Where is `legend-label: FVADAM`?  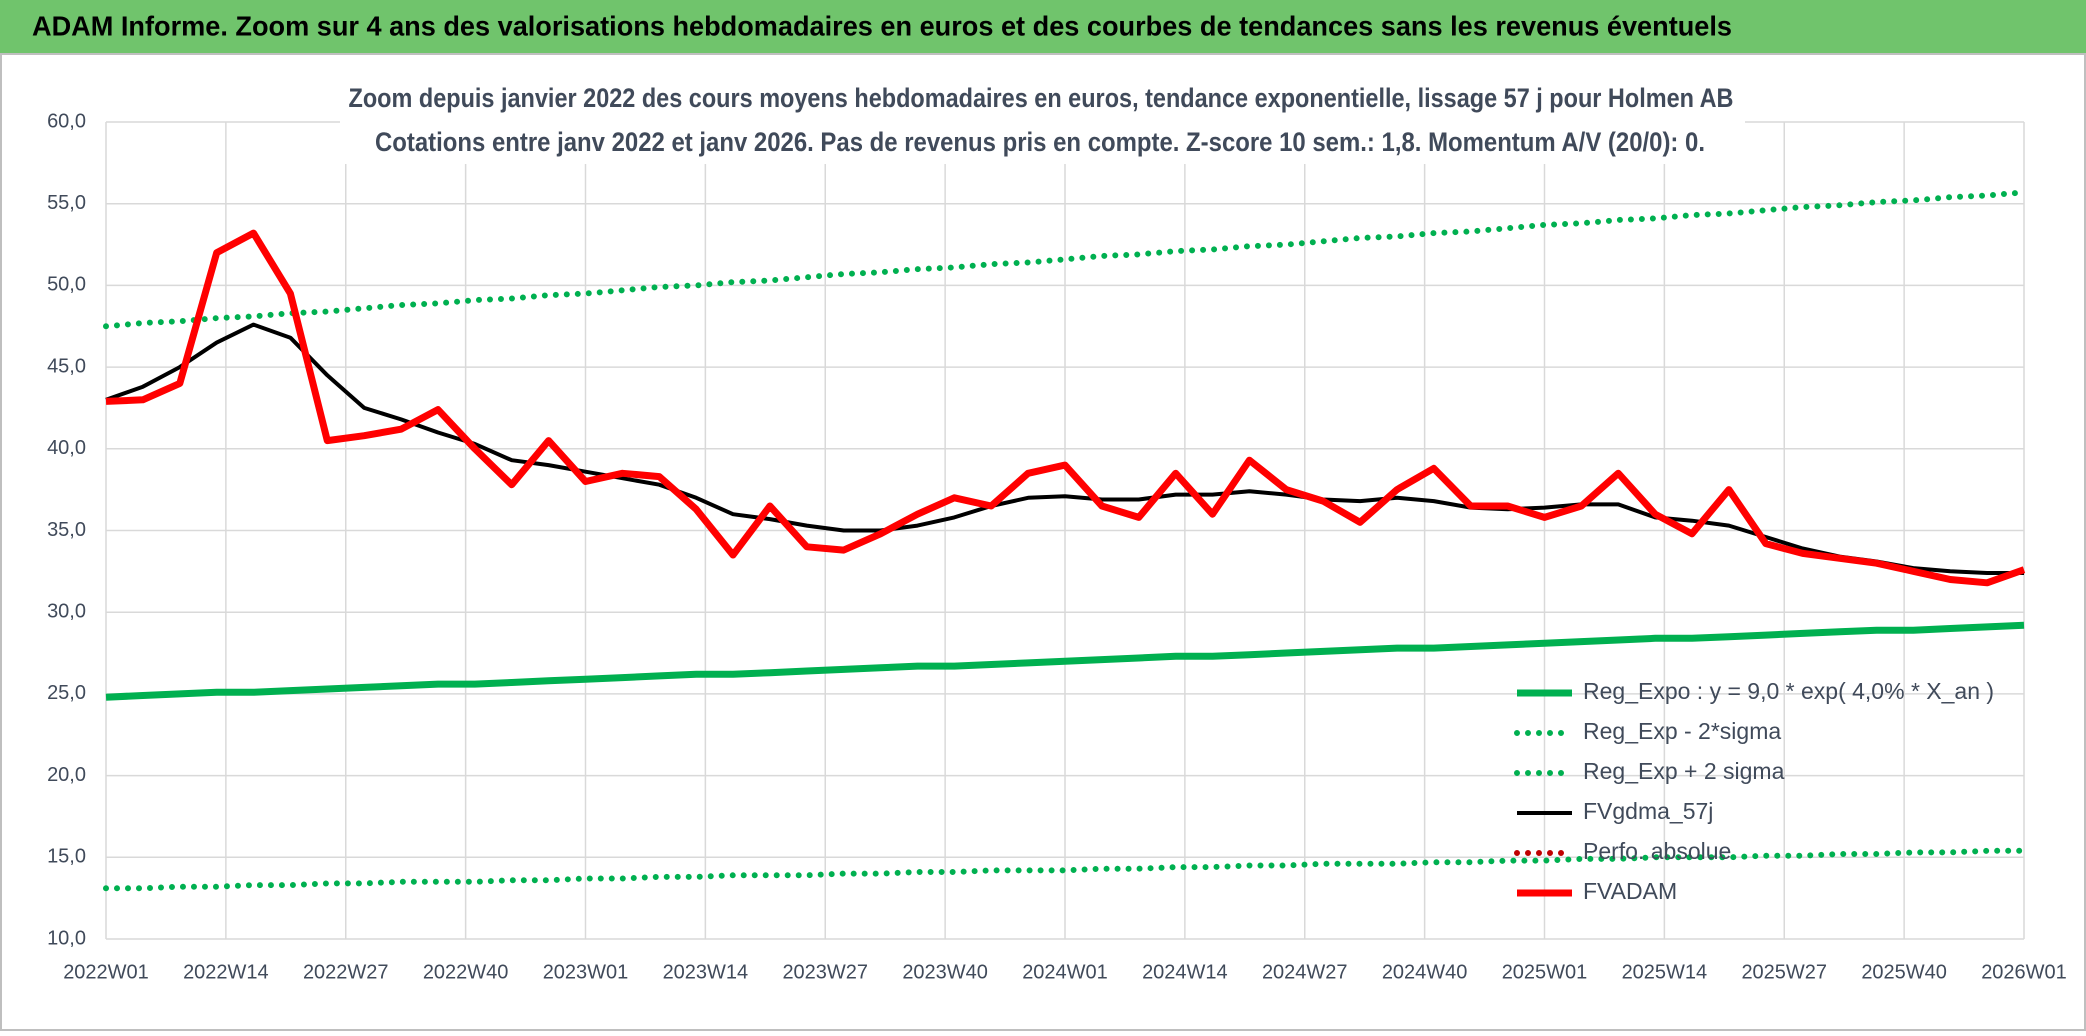
legend-label: FVADAM is located at coordinates (1630, 891).